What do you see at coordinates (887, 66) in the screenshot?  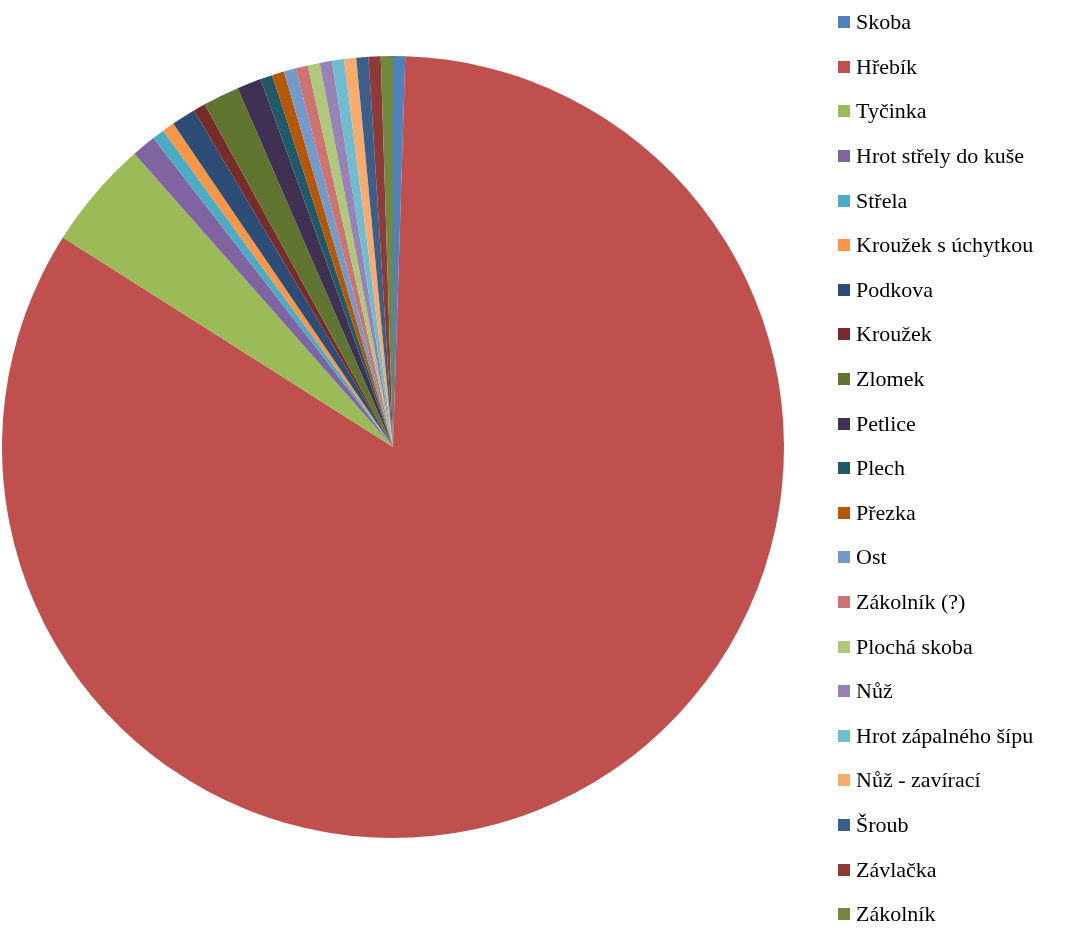 I see `legend-label: Hřebík` at bounding box center [887, 66].